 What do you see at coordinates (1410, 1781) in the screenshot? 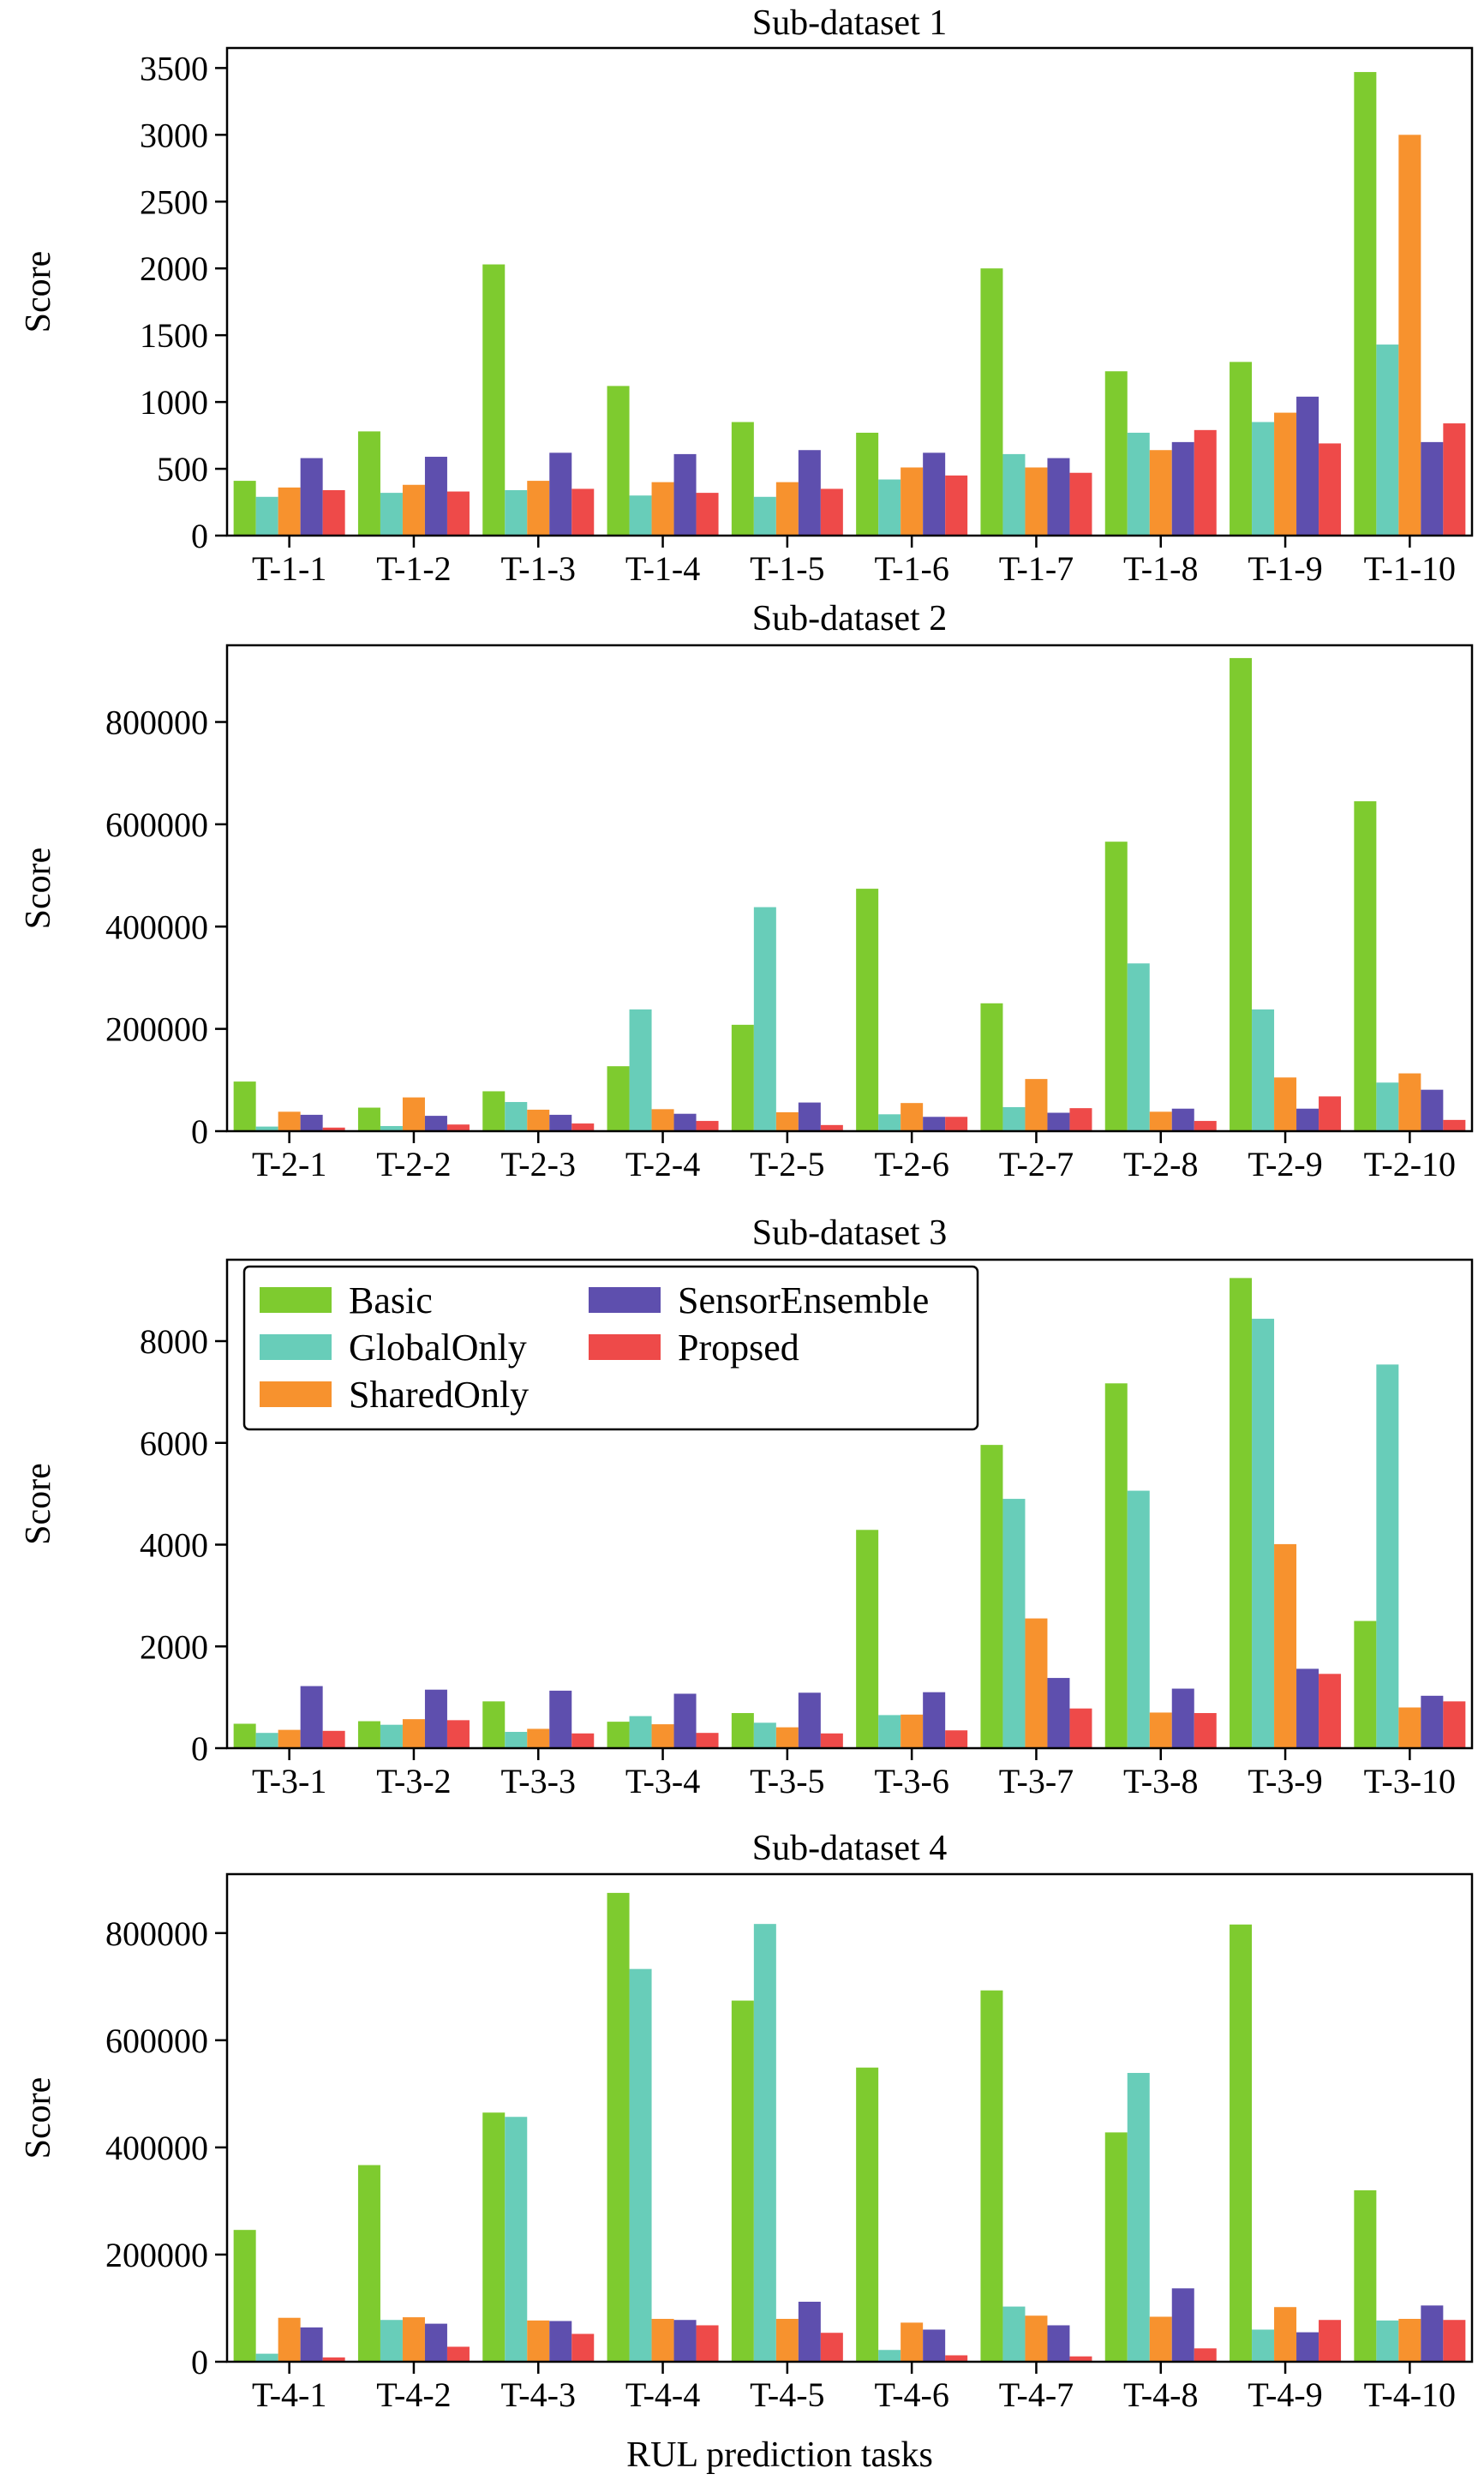
I see `x-tick-label: T-3-10` at bounding box center [1410, 1781].